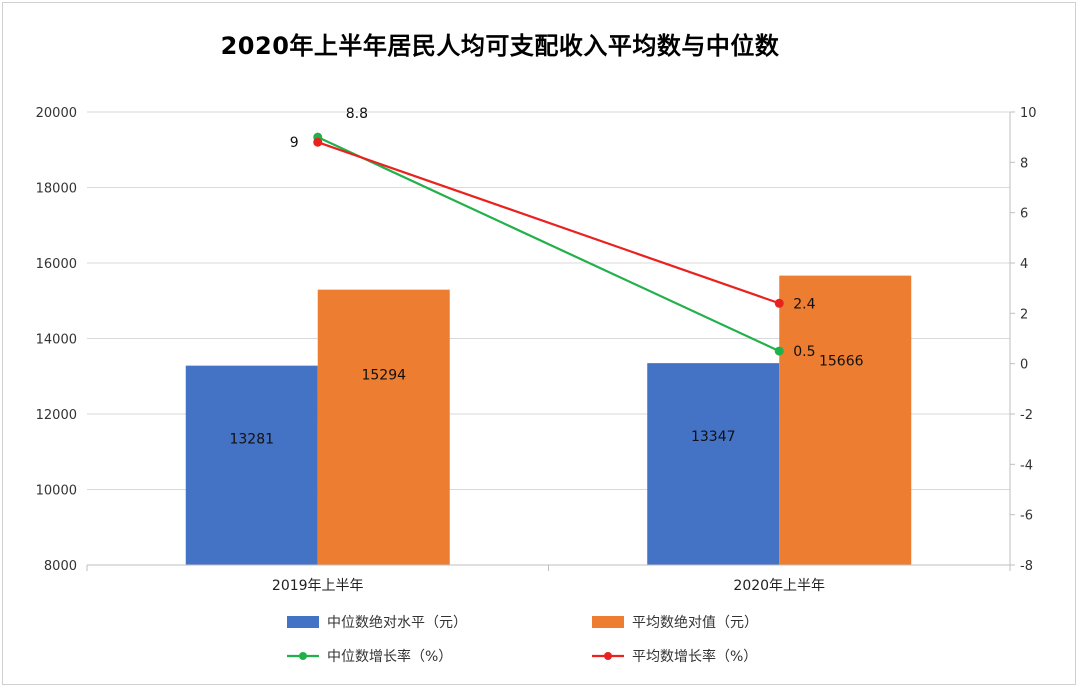 This screenshot has height=689, width=1080. I want to click on left-axis-tick-label: 8000, so click(60, 566).